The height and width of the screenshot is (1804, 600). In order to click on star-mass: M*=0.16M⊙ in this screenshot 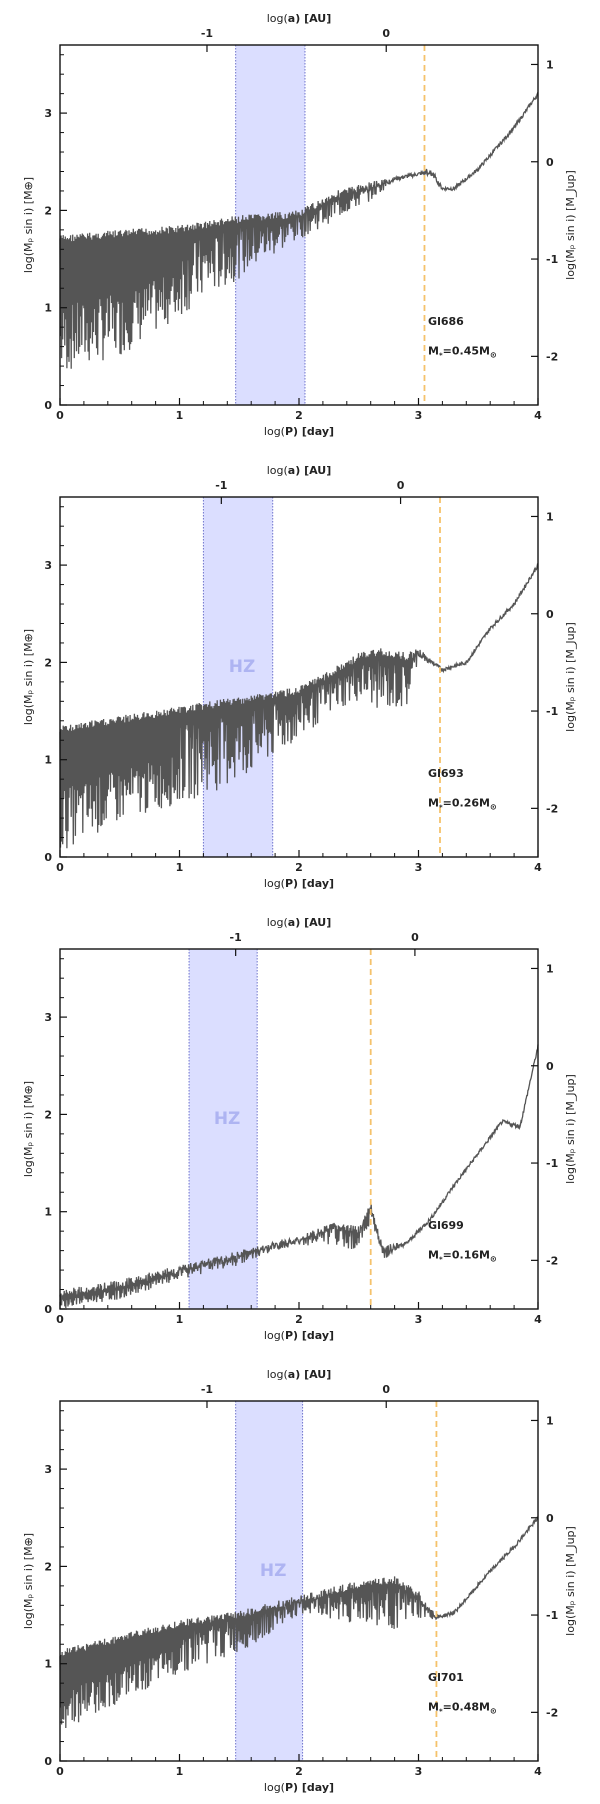, I will do `click(462, 1255)`.